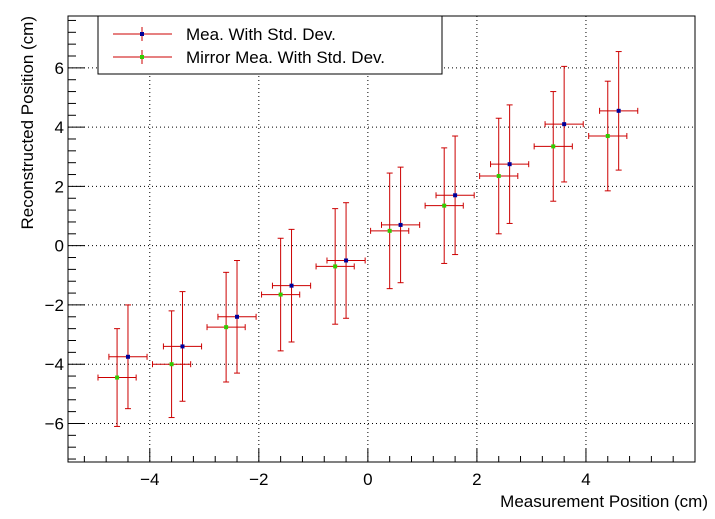 This screenshot has height=519, width=715. Describe the element at coordinates (261, 34) in the screenshot. I see `legend-label-series-1: Mea. With Std. Dev.` at that location.